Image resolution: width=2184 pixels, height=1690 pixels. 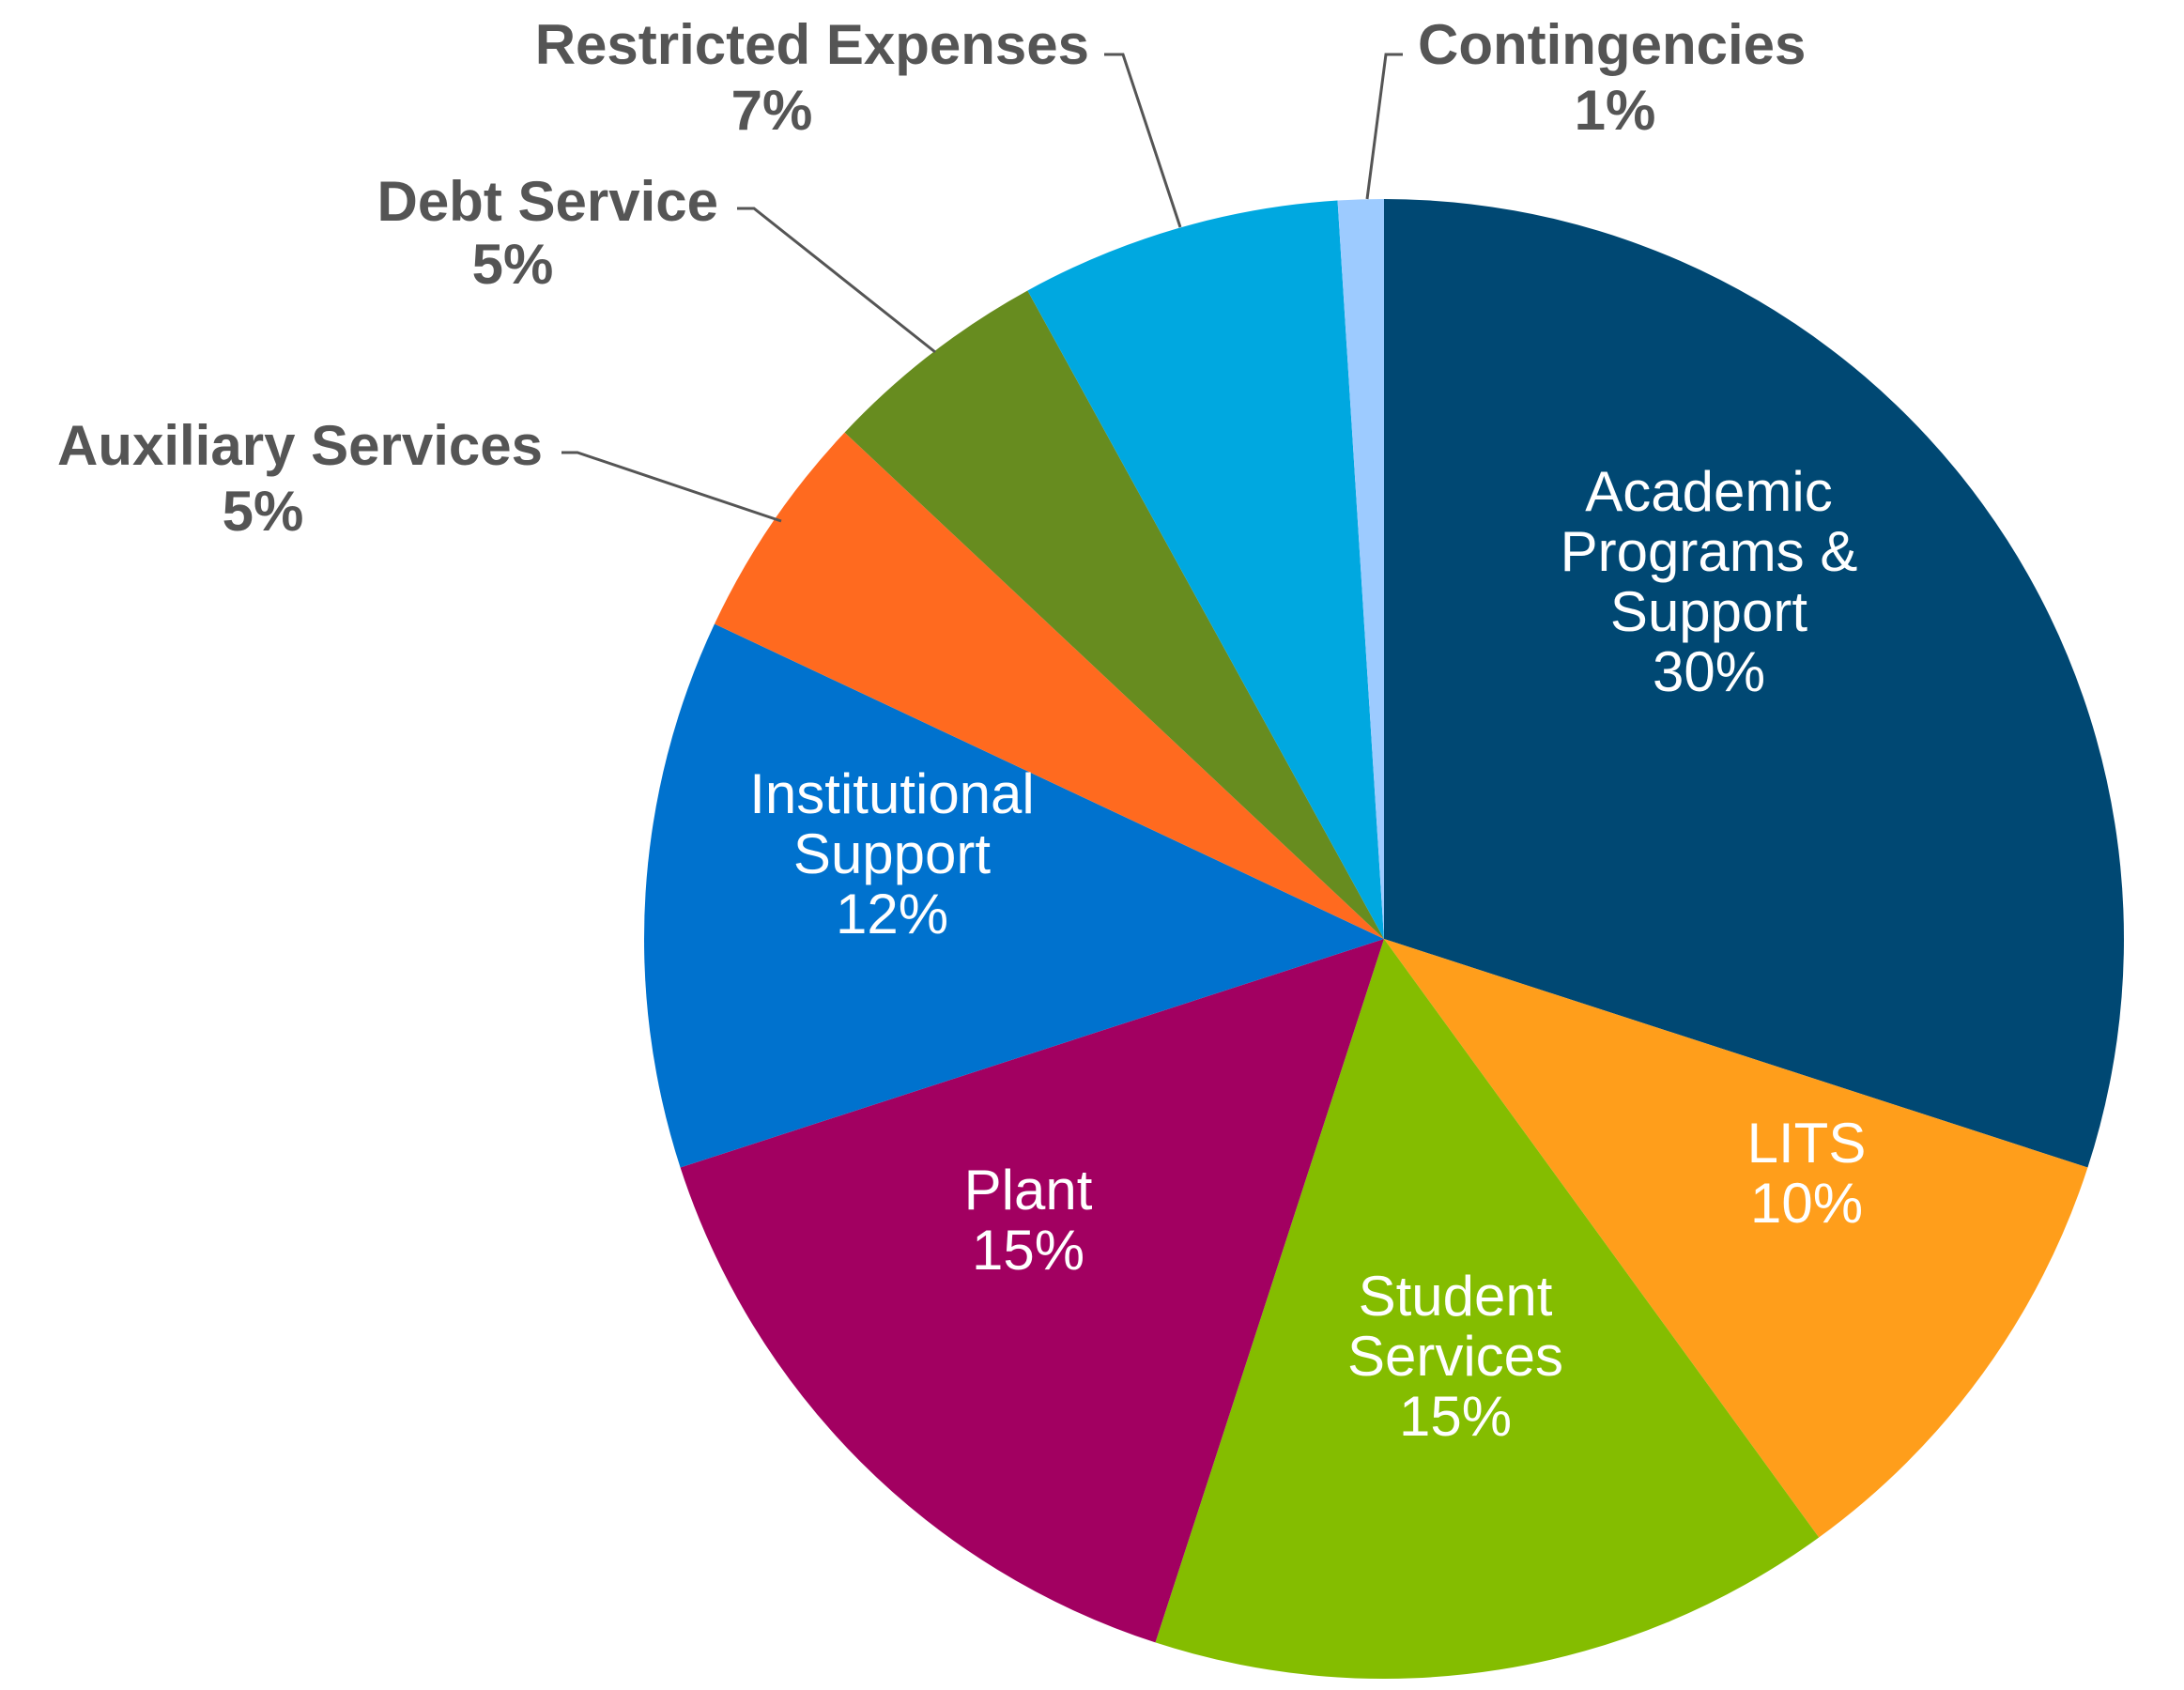 I want to click on slice-label: Institutional Support 12%, so click(x=892, y=854).